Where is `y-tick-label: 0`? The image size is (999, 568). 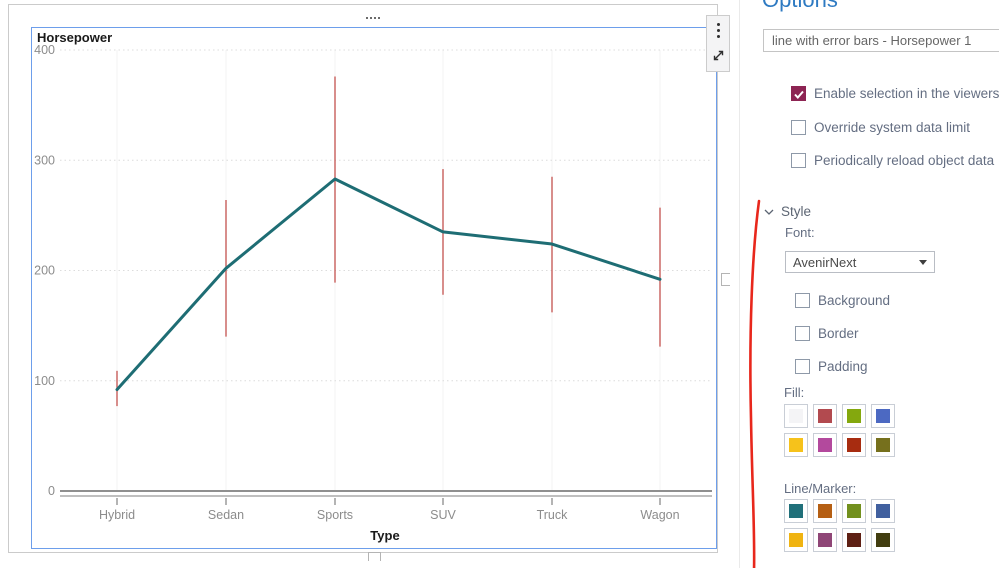 y-tick-label: 0 is located at coordinates (51, 491).